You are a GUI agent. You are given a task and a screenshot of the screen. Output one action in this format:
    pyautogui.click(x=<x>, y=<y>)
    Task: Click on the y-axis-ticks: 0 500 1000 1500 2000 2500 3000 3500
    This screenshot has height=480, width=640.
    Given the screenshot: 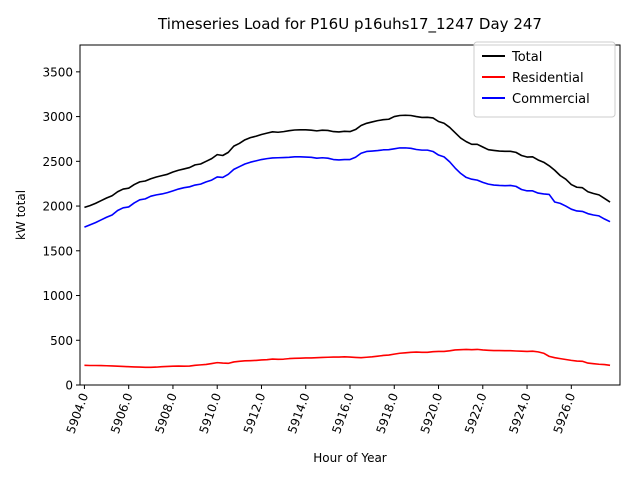 What is the action you would take?
    pyautogui.click(x=61, y=229)
    